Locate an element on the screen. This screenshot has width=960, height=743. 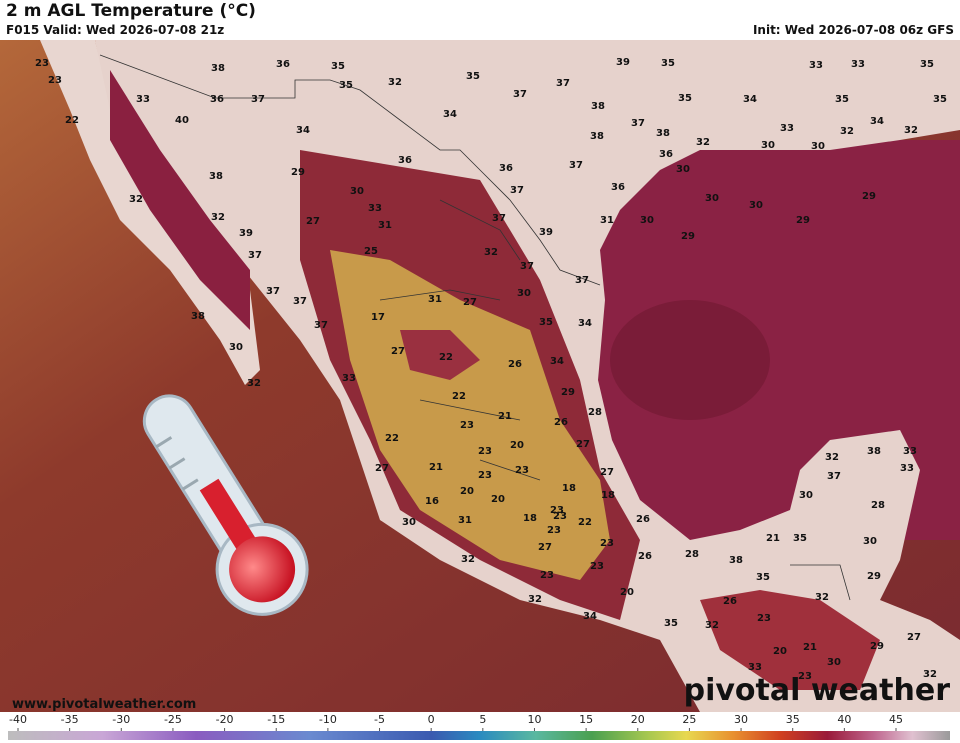
colorbar-label: 10 is located at coordinates (534, 719).